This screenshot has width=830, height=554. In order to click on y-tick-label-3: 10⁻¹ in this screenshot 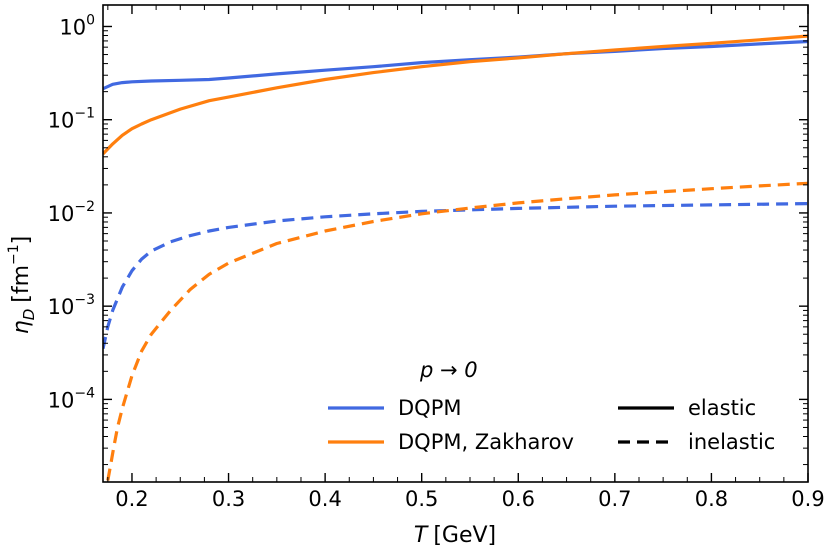, I will do `click(71, 119)`.